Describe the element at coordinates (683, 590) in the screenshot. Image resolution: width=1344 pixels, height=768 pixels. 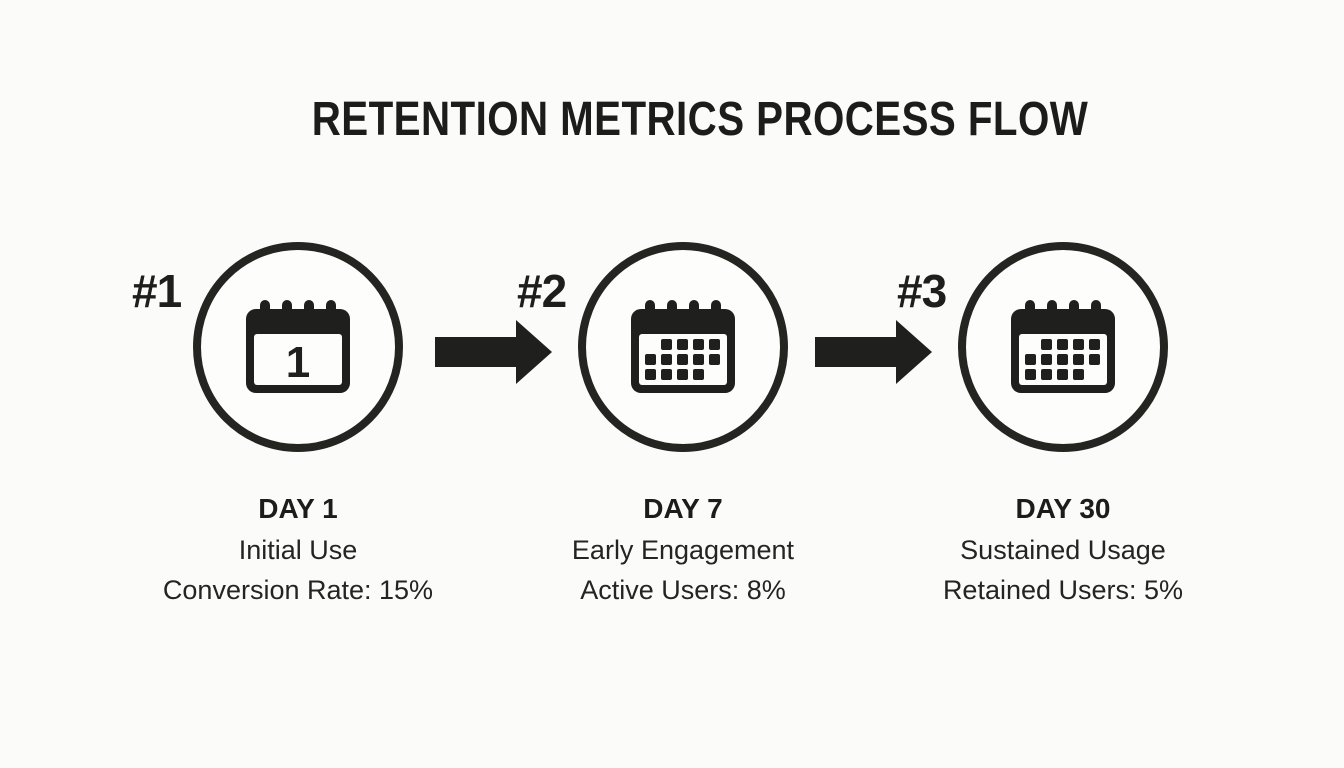
I see `step-metric-value: Active Users: 8%` at that location.